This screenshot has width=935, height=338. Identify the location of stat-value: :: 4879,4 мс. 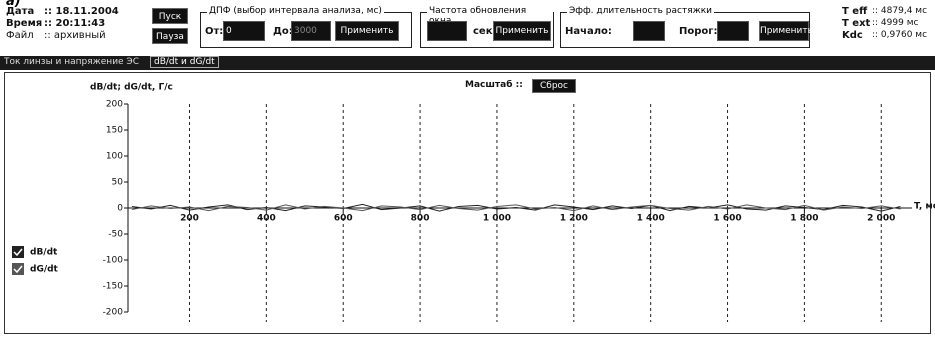
(900, 11).